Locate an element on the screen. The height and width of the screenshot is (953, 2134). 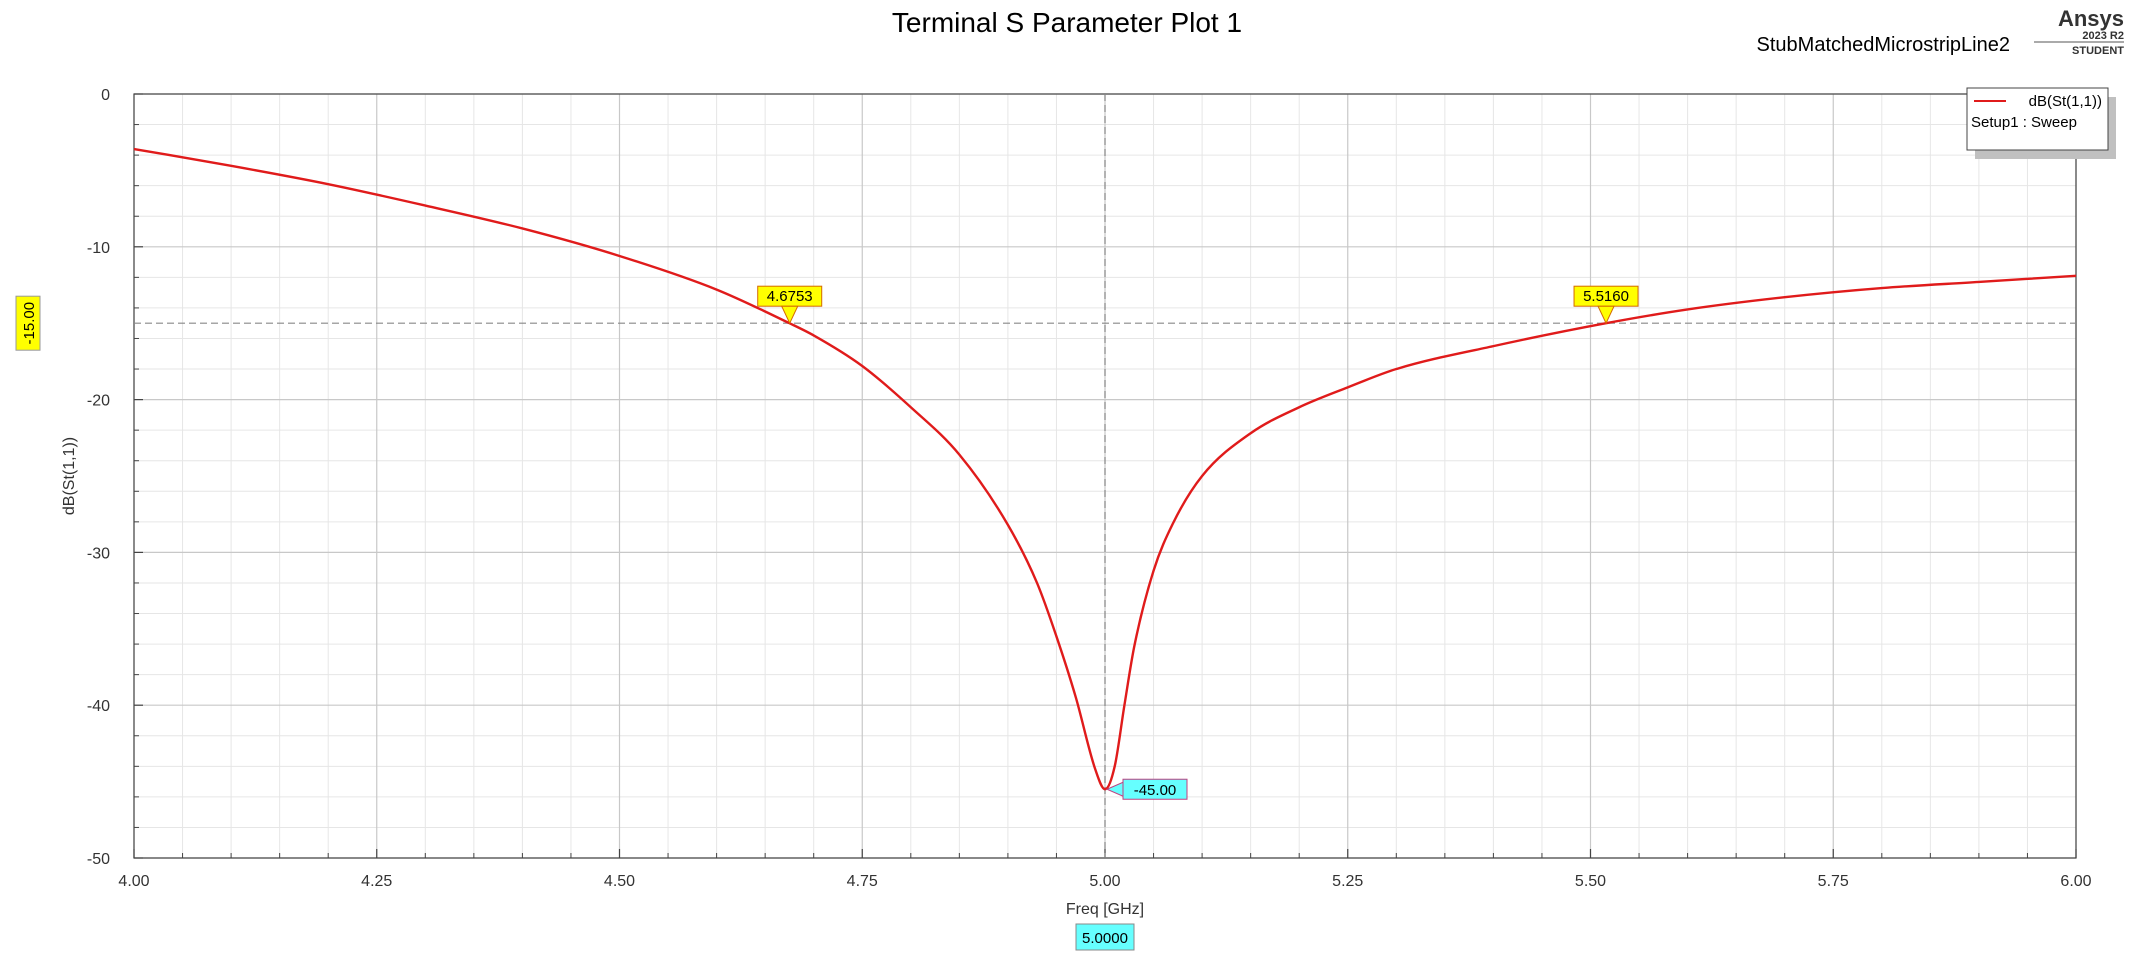
marker-1: 4.6753 is located at coordinates (790, 305).